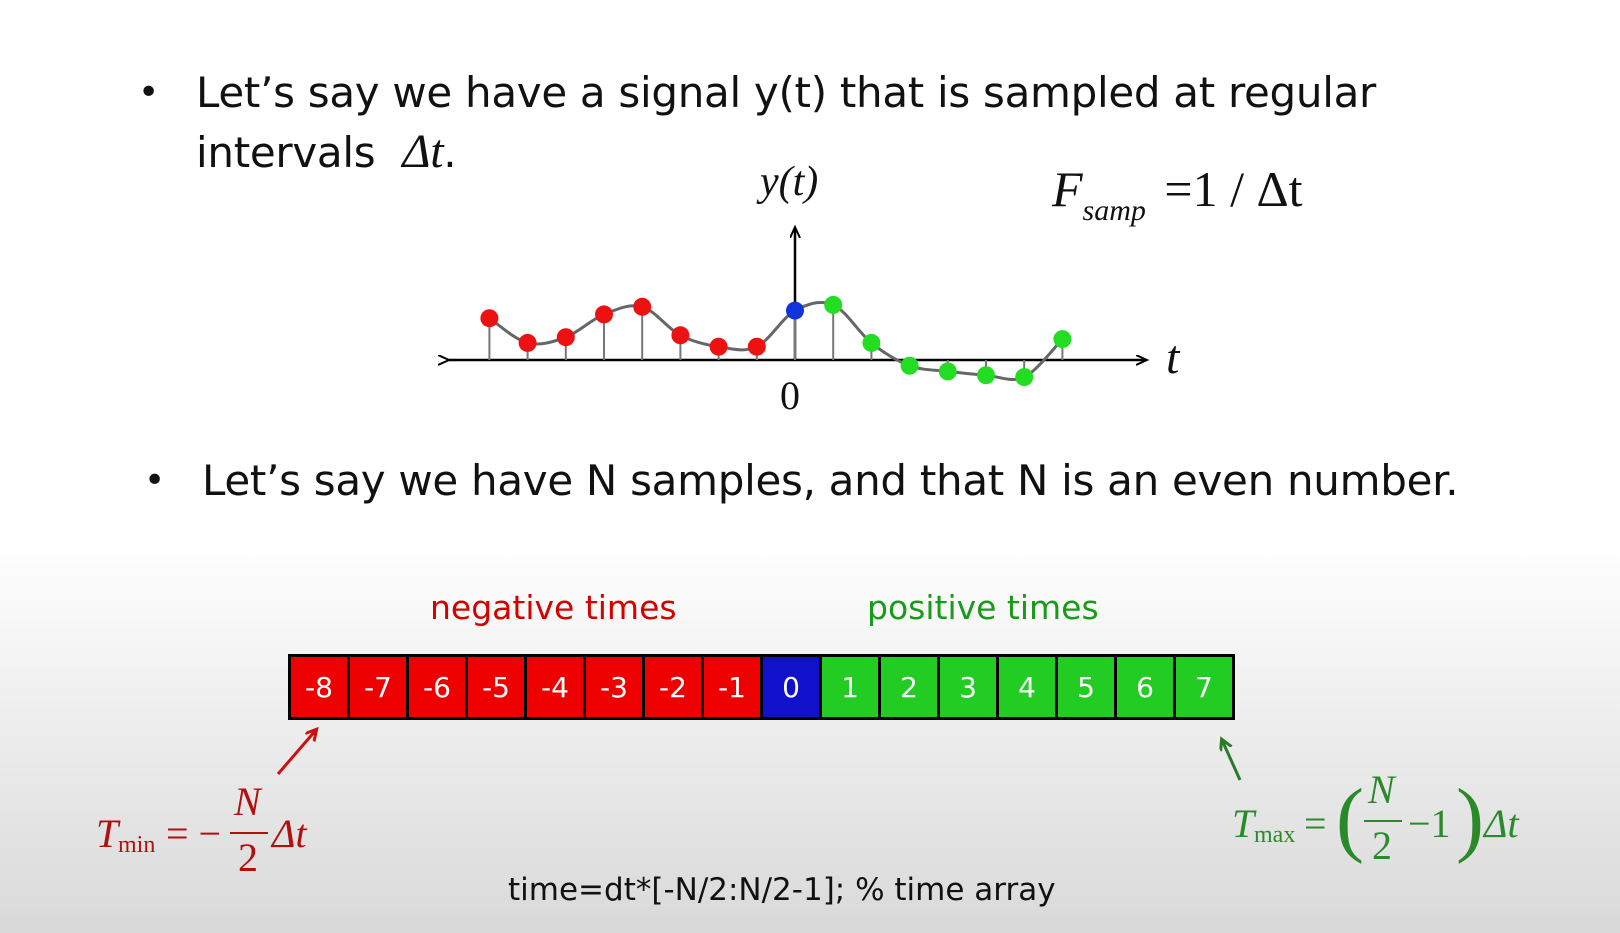 This screenshot has height=933, width=1620. What do you see at coordinates (791, 687) in the screenshot?
I see `array-cell: 0` at bounding box center [791, 687].